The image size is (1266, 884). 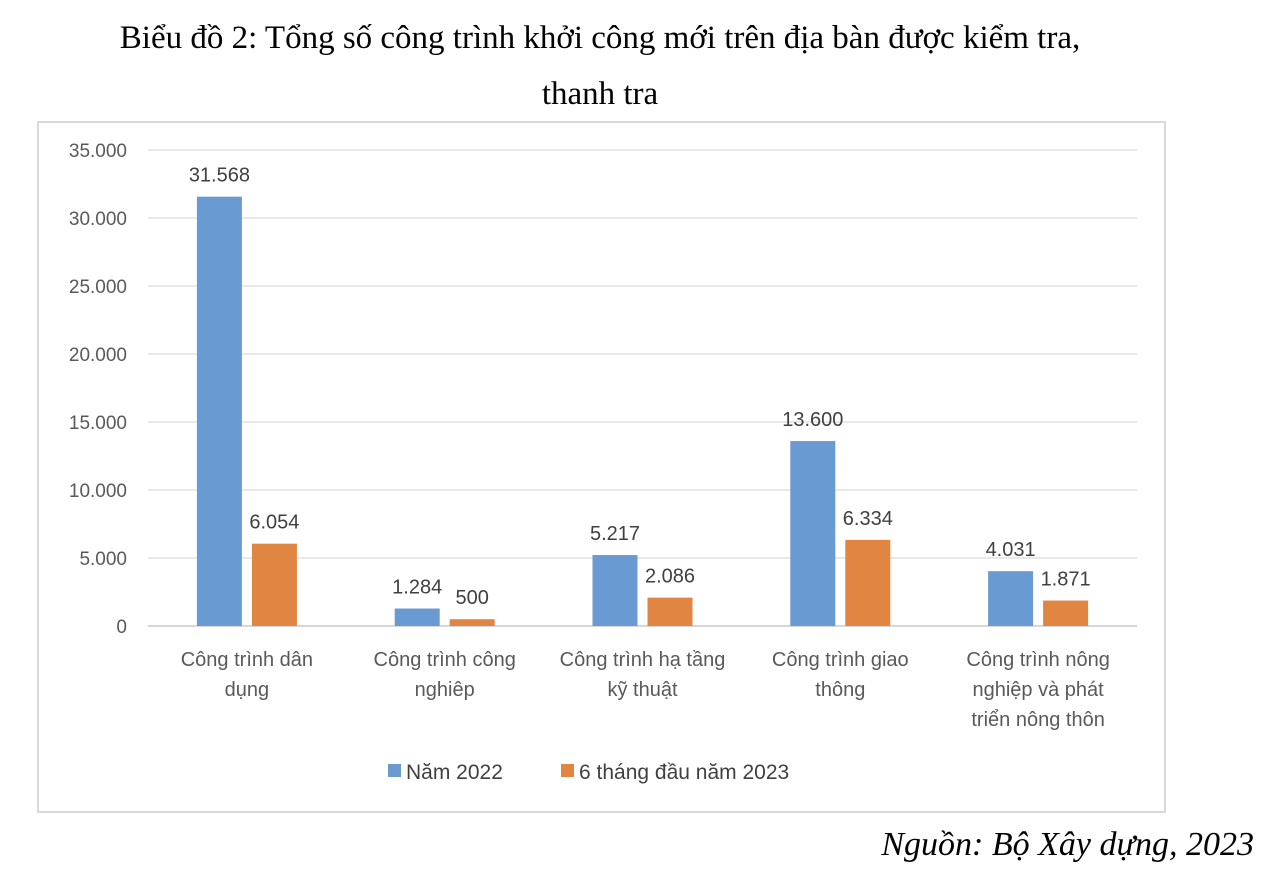 I want to click on data-label: 4.031, so click(x=1011, y=550).